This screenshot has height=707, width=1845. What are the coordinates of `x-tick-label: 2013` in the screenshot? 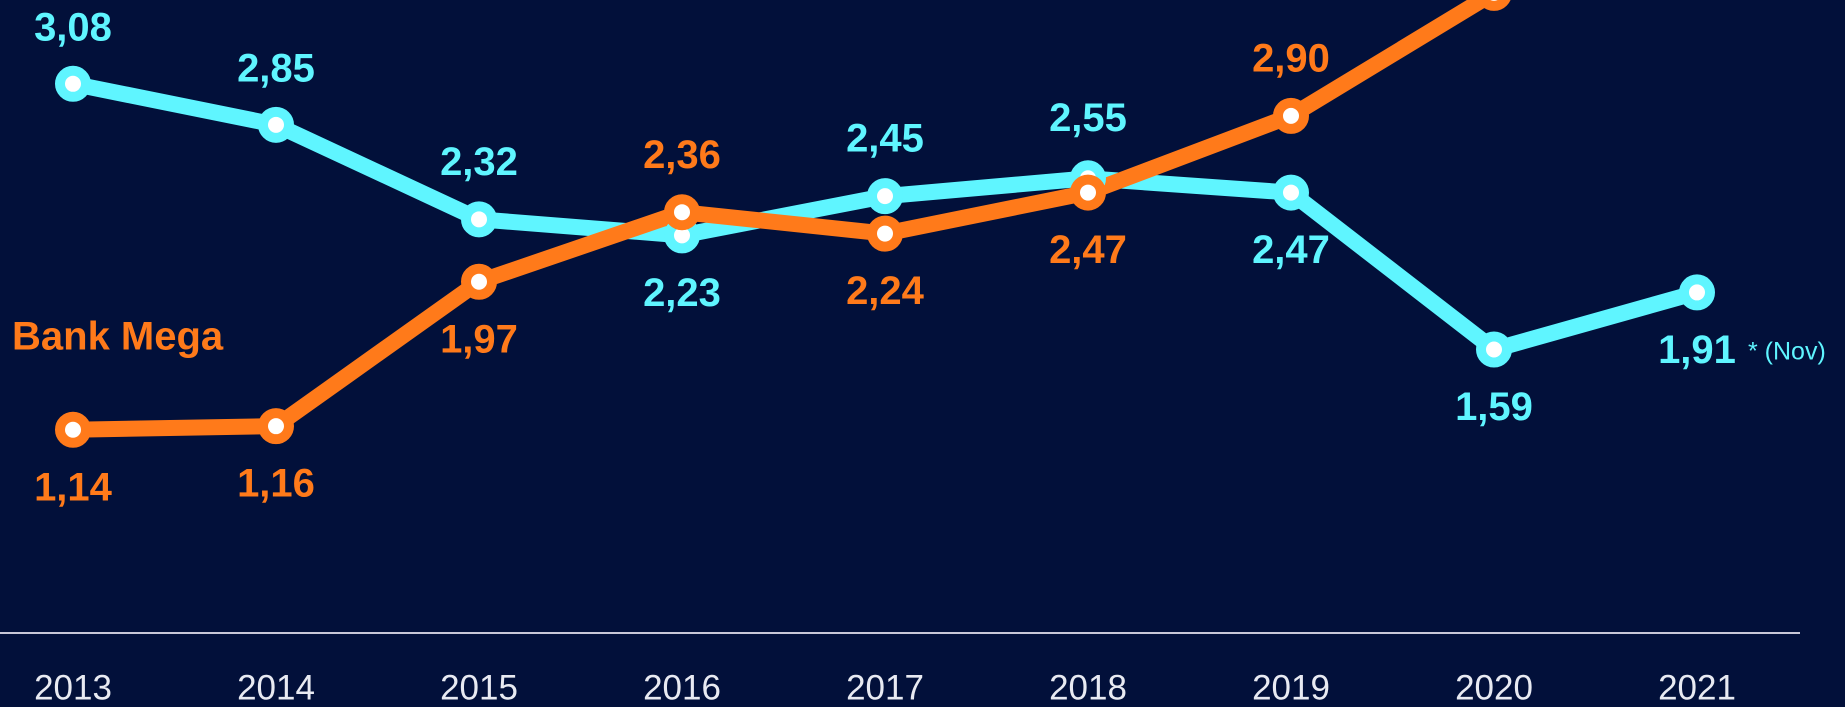 It's located at (73, 687).